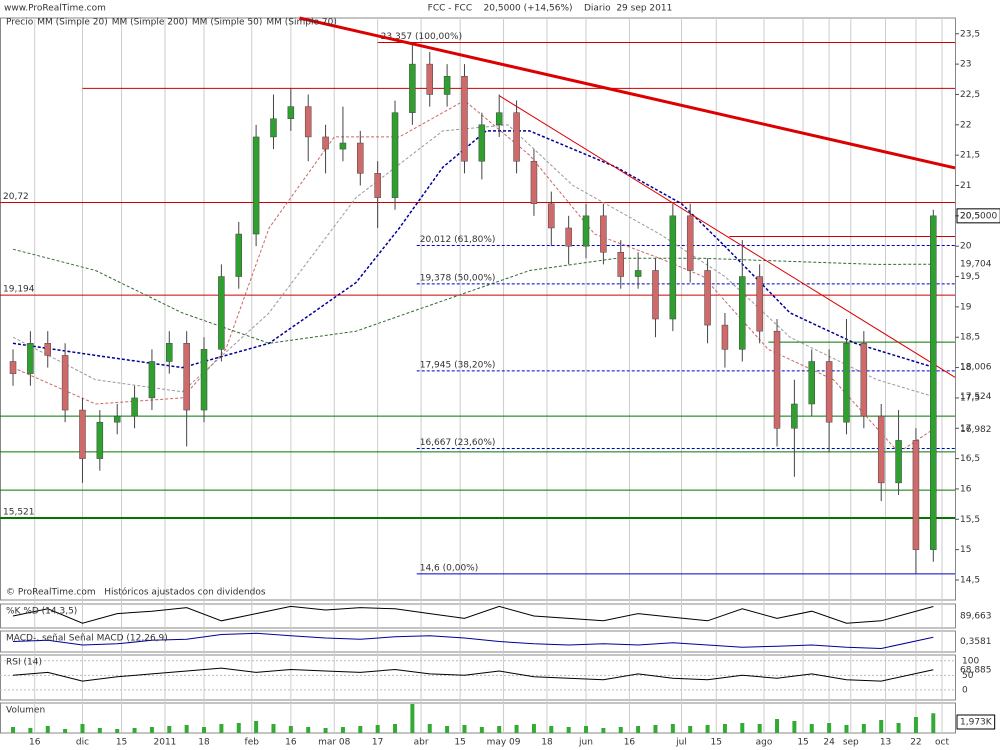  Describe the element at coordinates (19, 513) in the screenshot. I see `level-label: 15,521` at that location.